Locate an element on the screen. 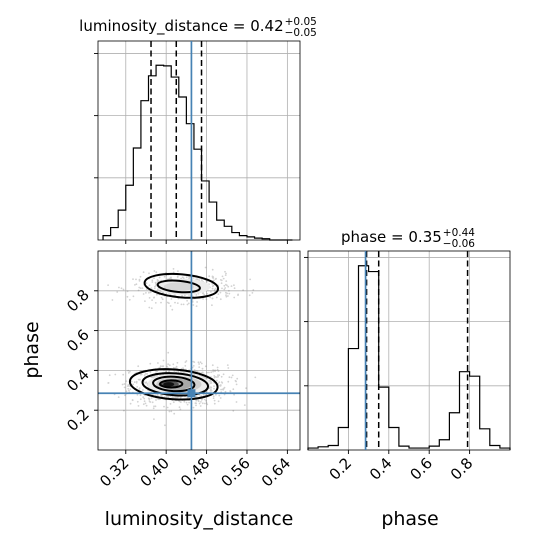 The image size is (550, 550). phase-hist-xtick-label-0: 0.2 is located at coordinates (341, 469).